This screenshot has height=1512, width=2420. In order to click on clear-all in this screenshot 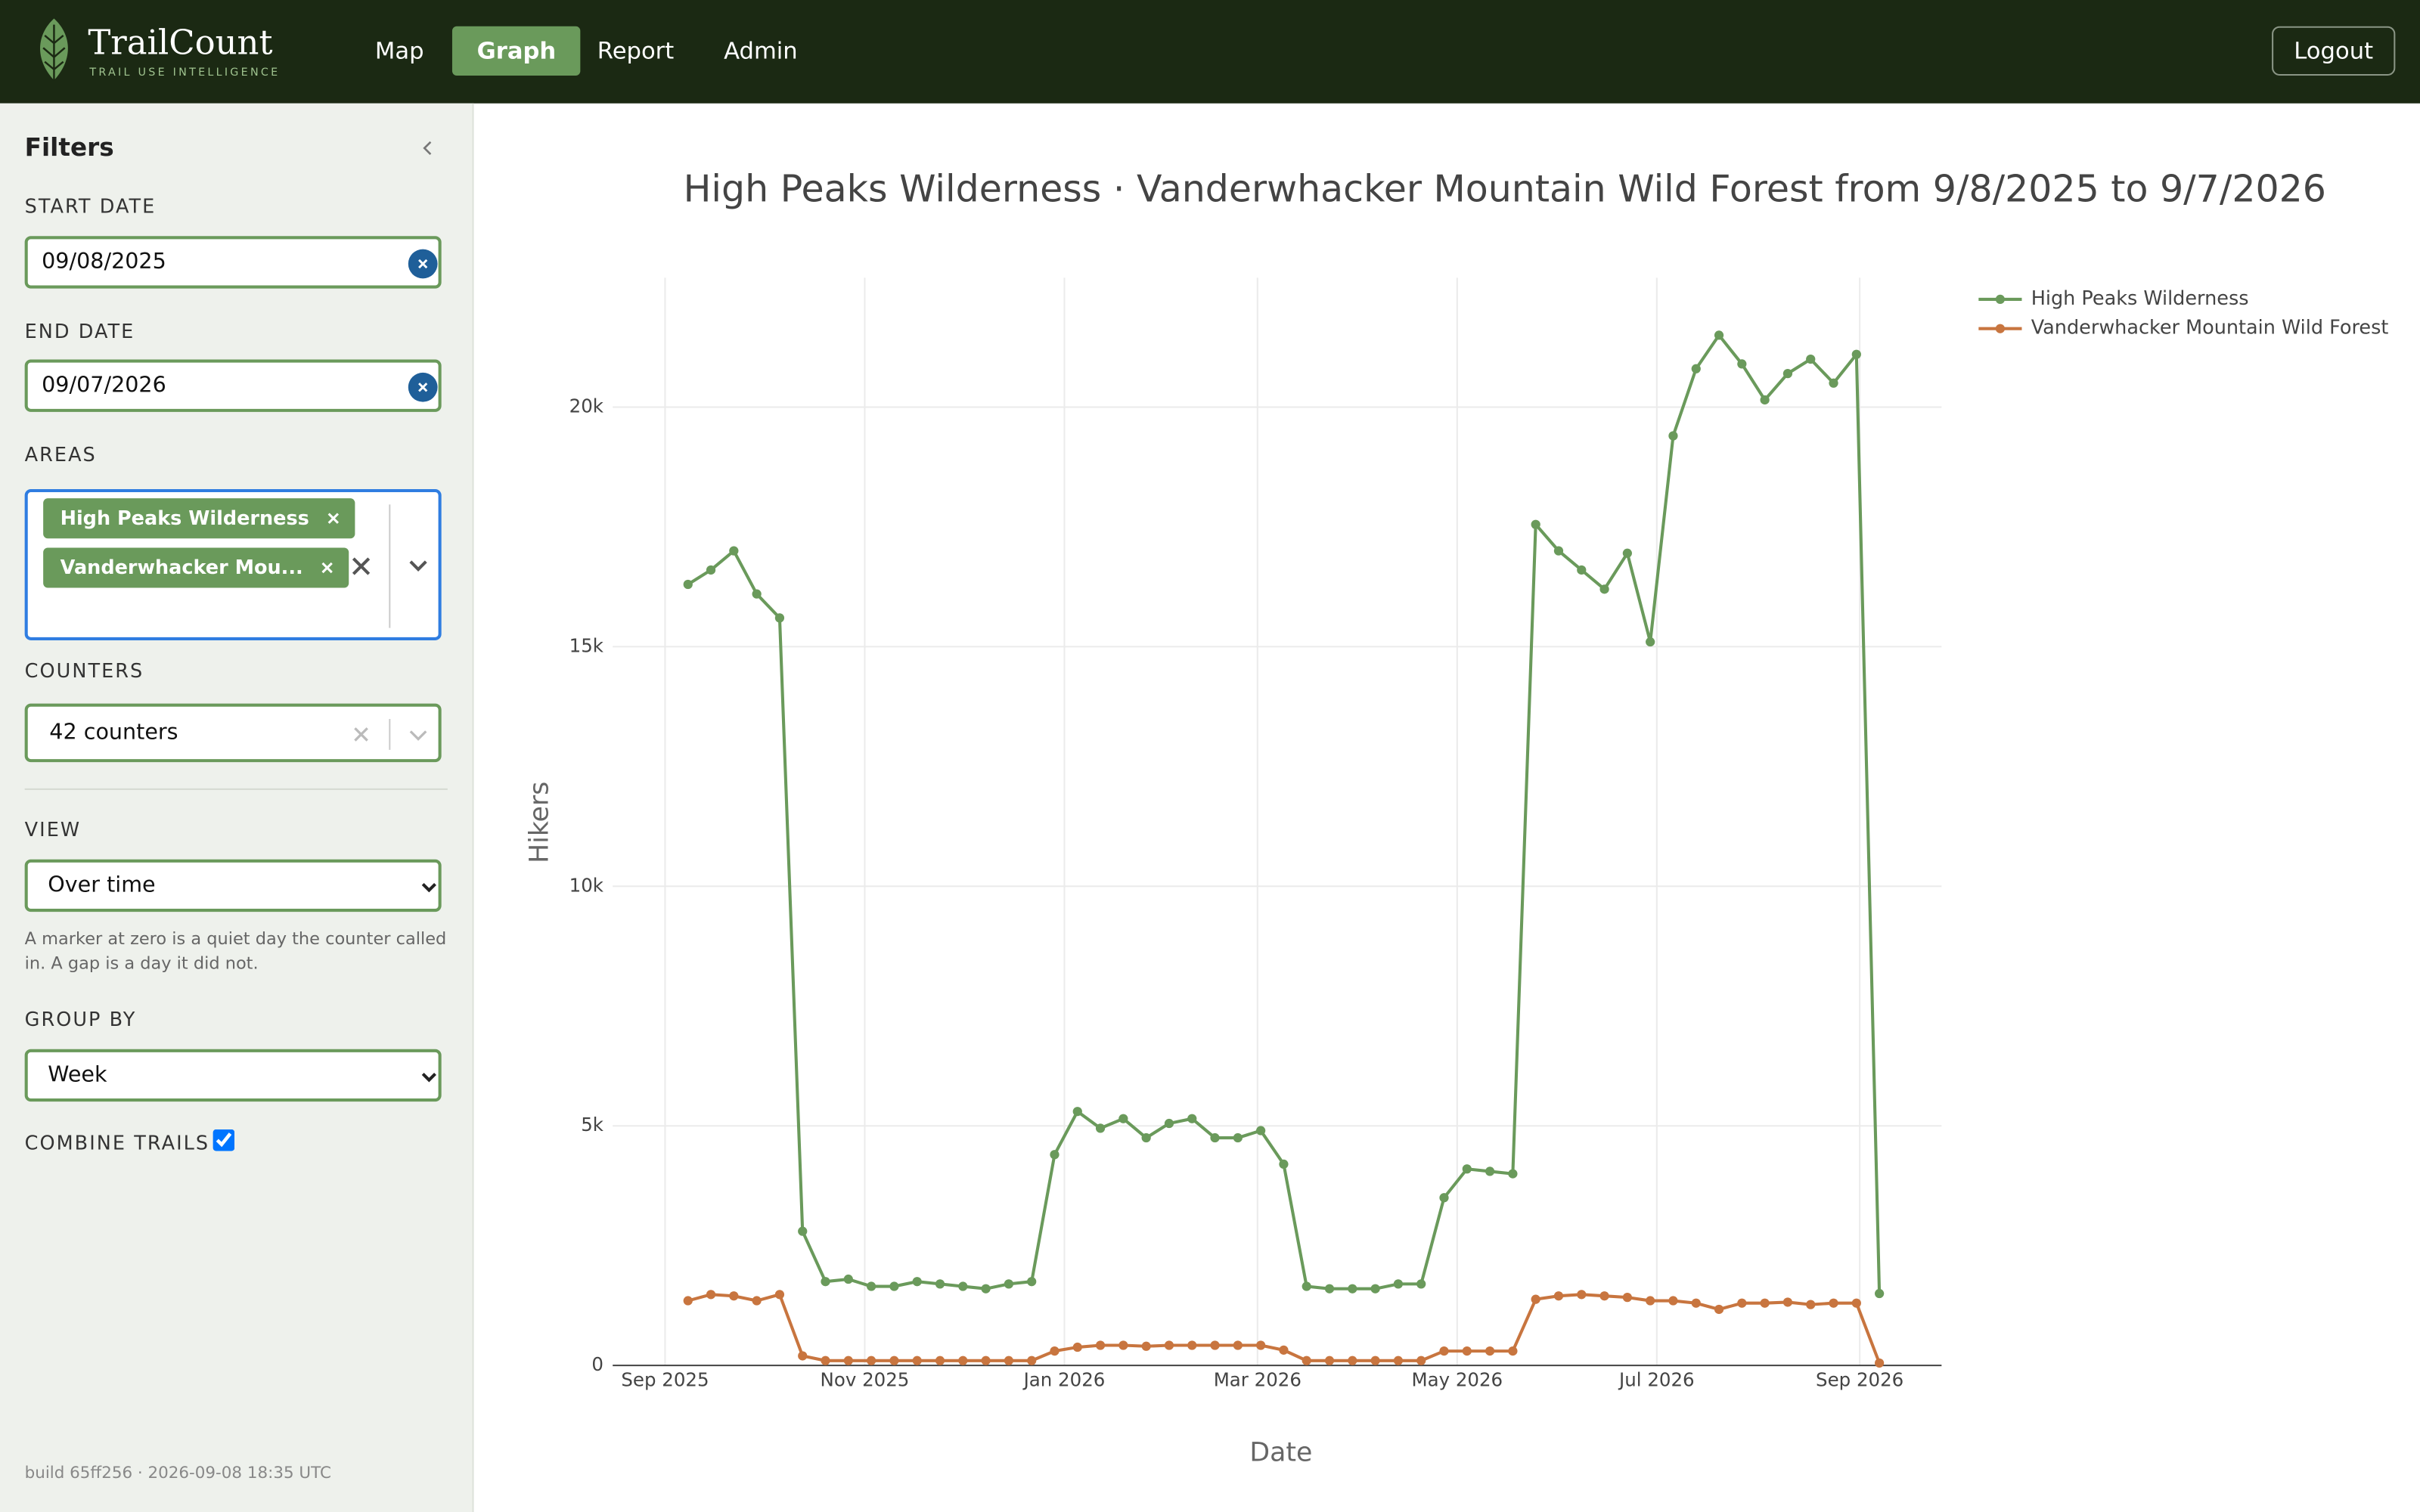, I will do `click(361, 566)`.